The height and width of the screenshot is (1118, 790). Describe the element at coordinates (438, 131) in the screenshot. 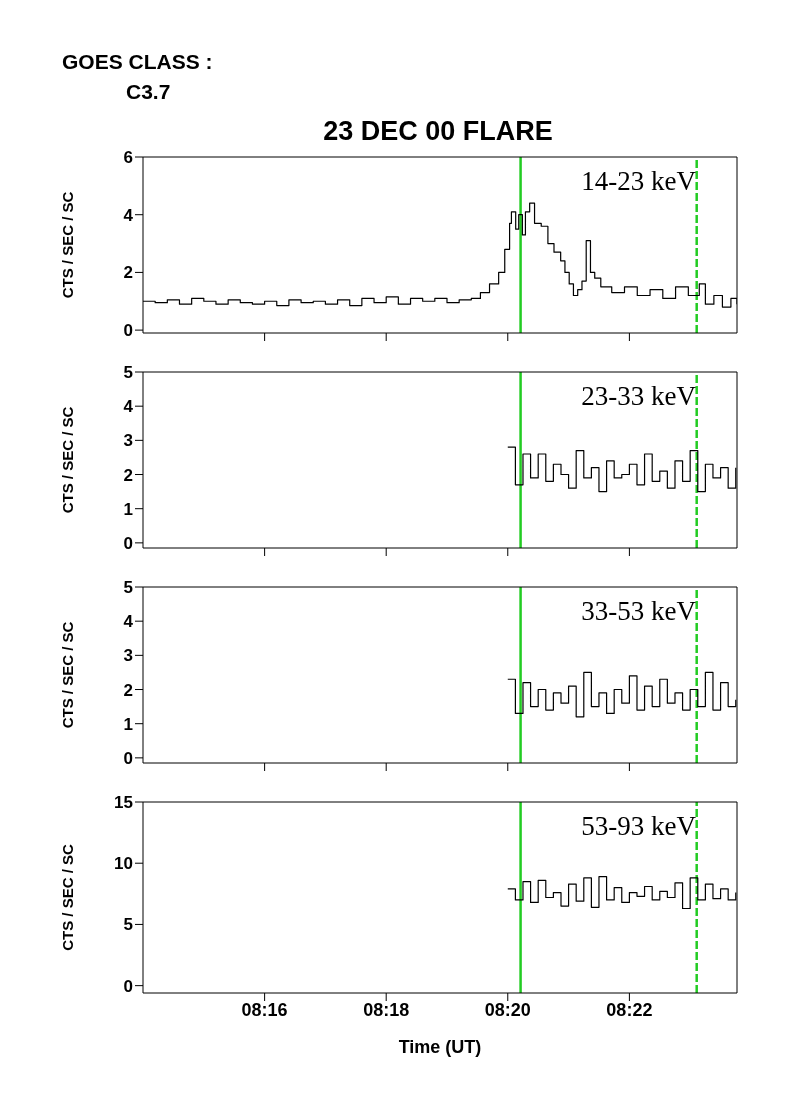

I see `chart-title: 23 DEC 00 FLARE` at that location.